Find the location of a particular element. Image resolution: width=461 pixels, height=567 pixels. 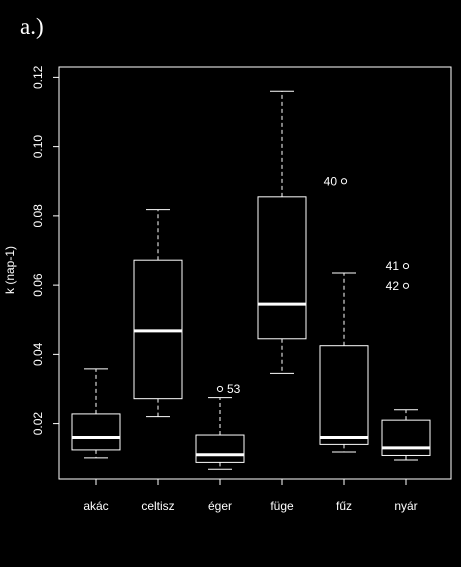

outlier-label: 53 is located at coordinates (234, 389).